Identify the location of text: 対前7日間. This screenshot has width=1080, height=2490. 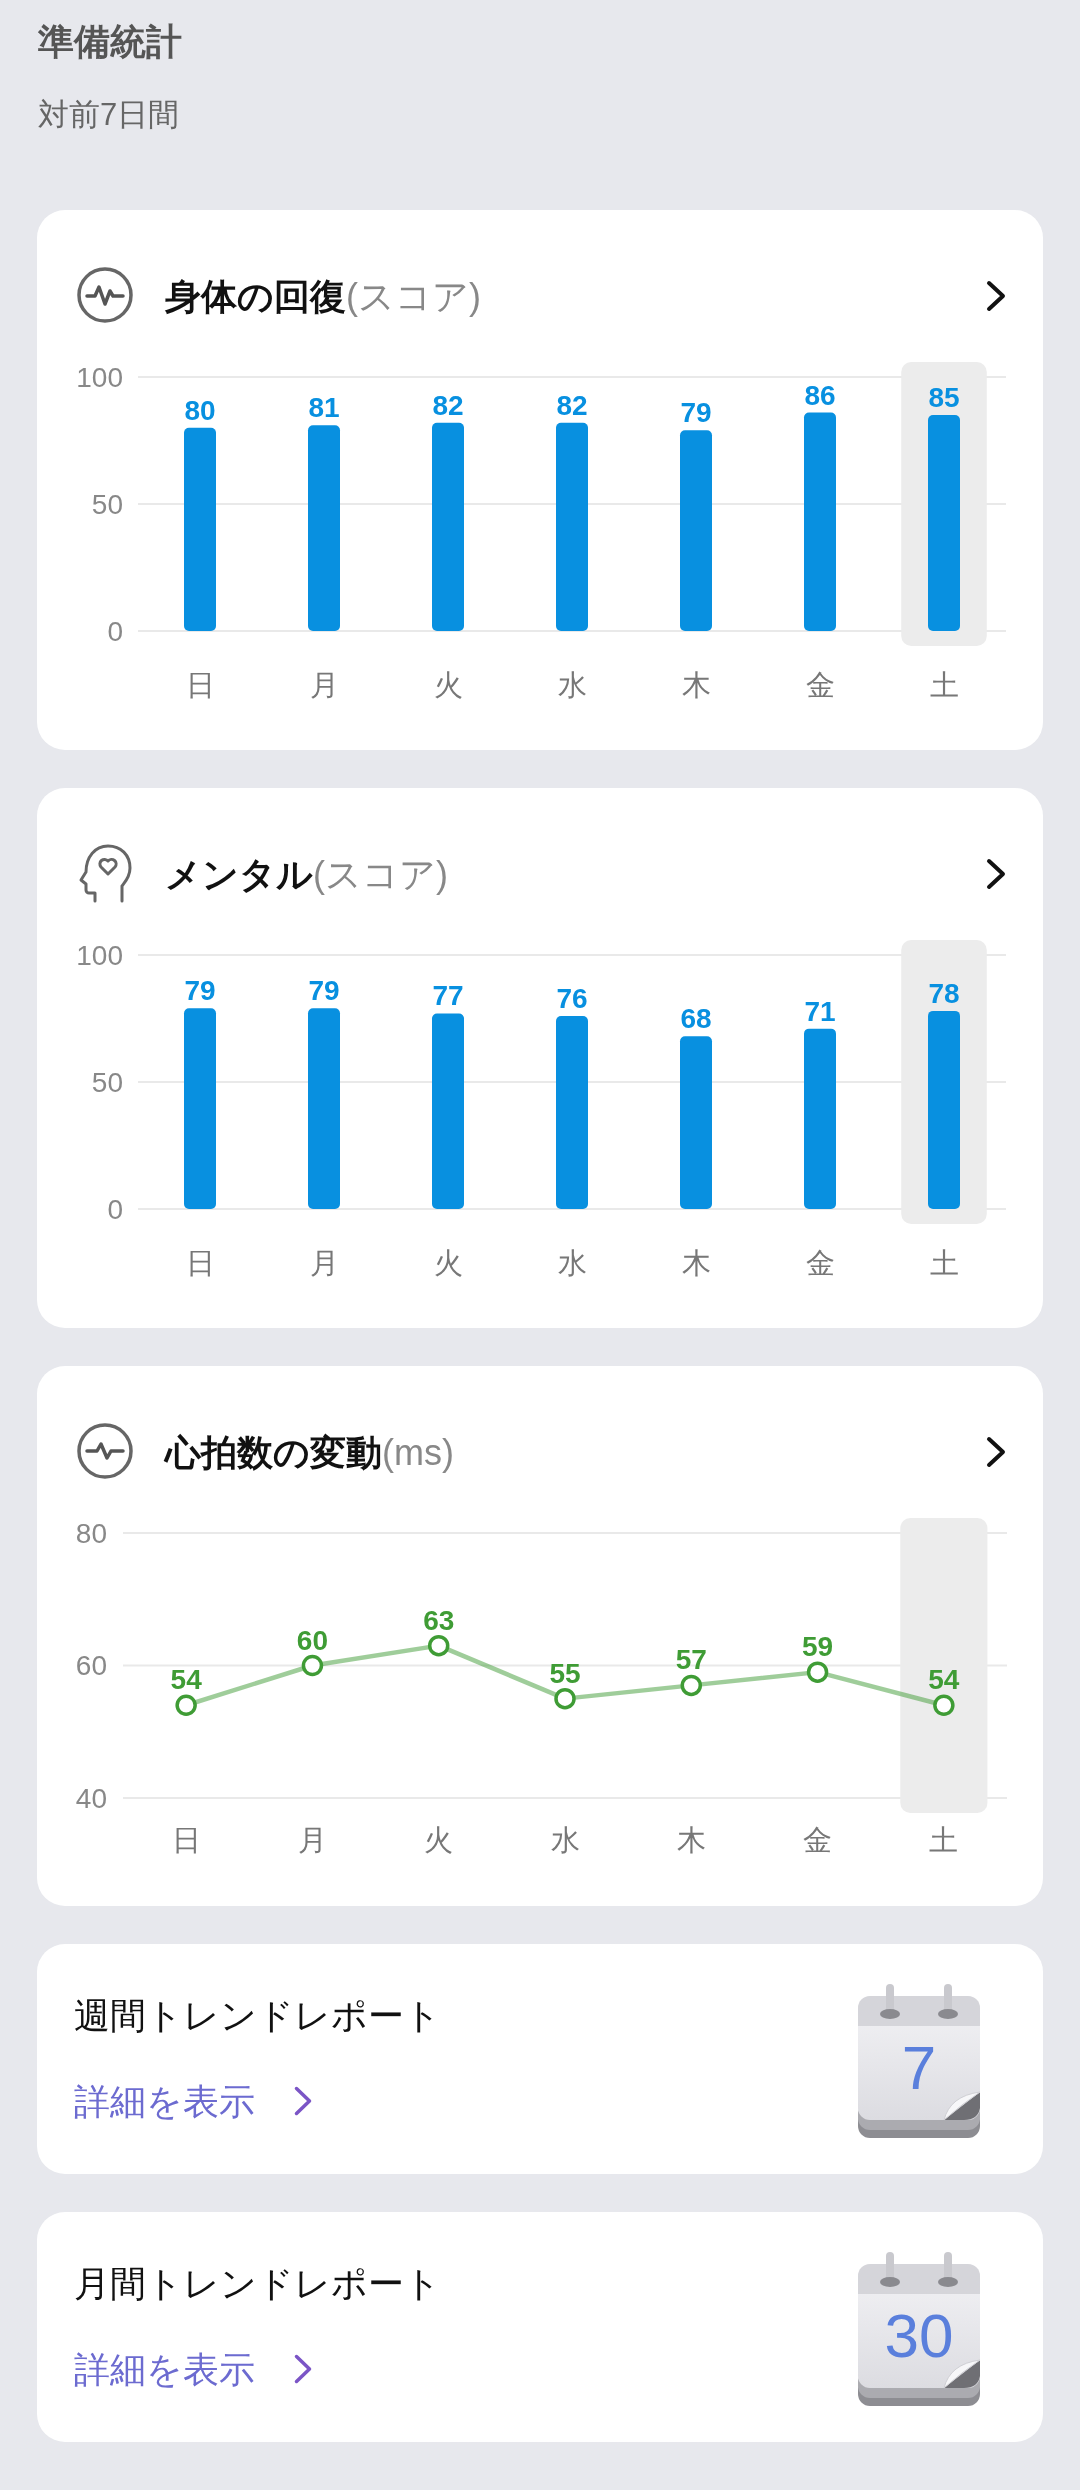
(109, 115).